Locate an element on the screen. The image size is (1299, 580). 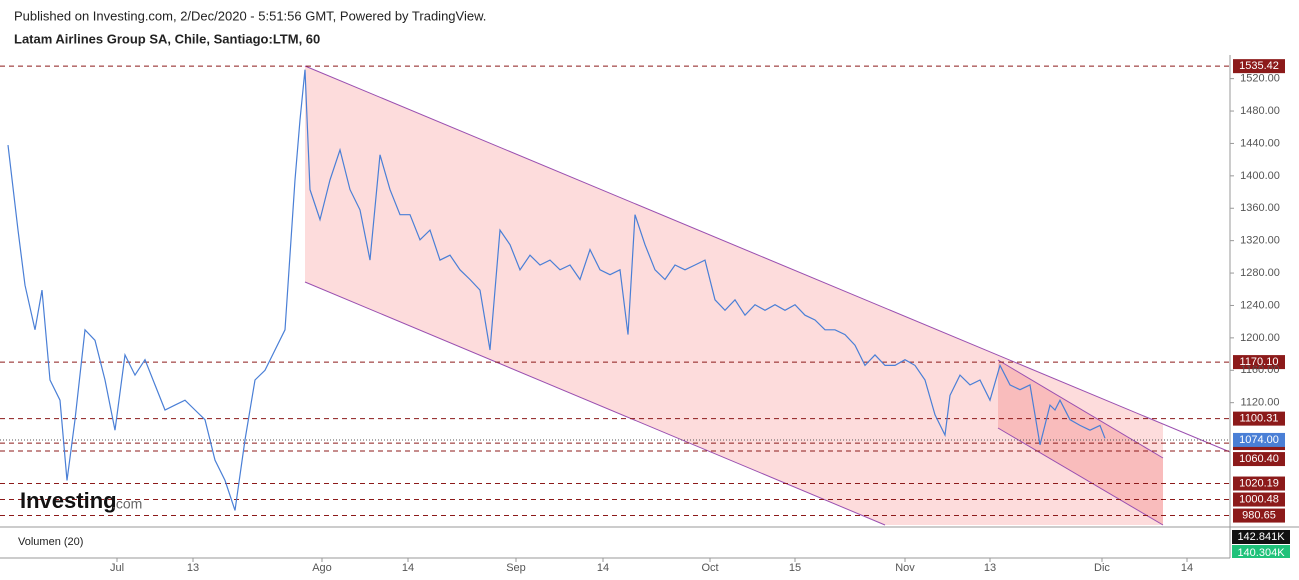
level-label: 1060.40 is located at coordinates (1259, 459).